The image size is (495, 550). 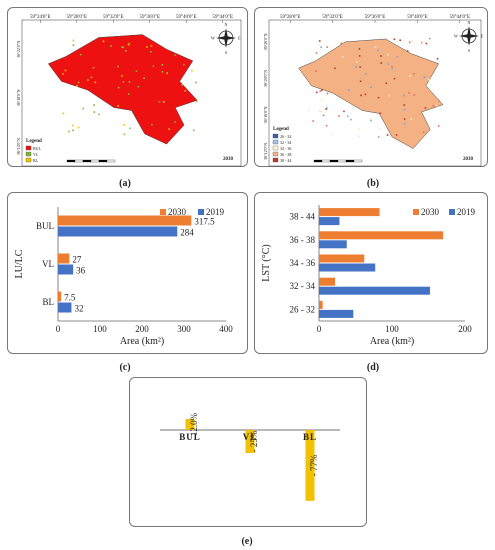 I want to click on latitude-label: 36°20'0"N, so click(x=265, y=78).